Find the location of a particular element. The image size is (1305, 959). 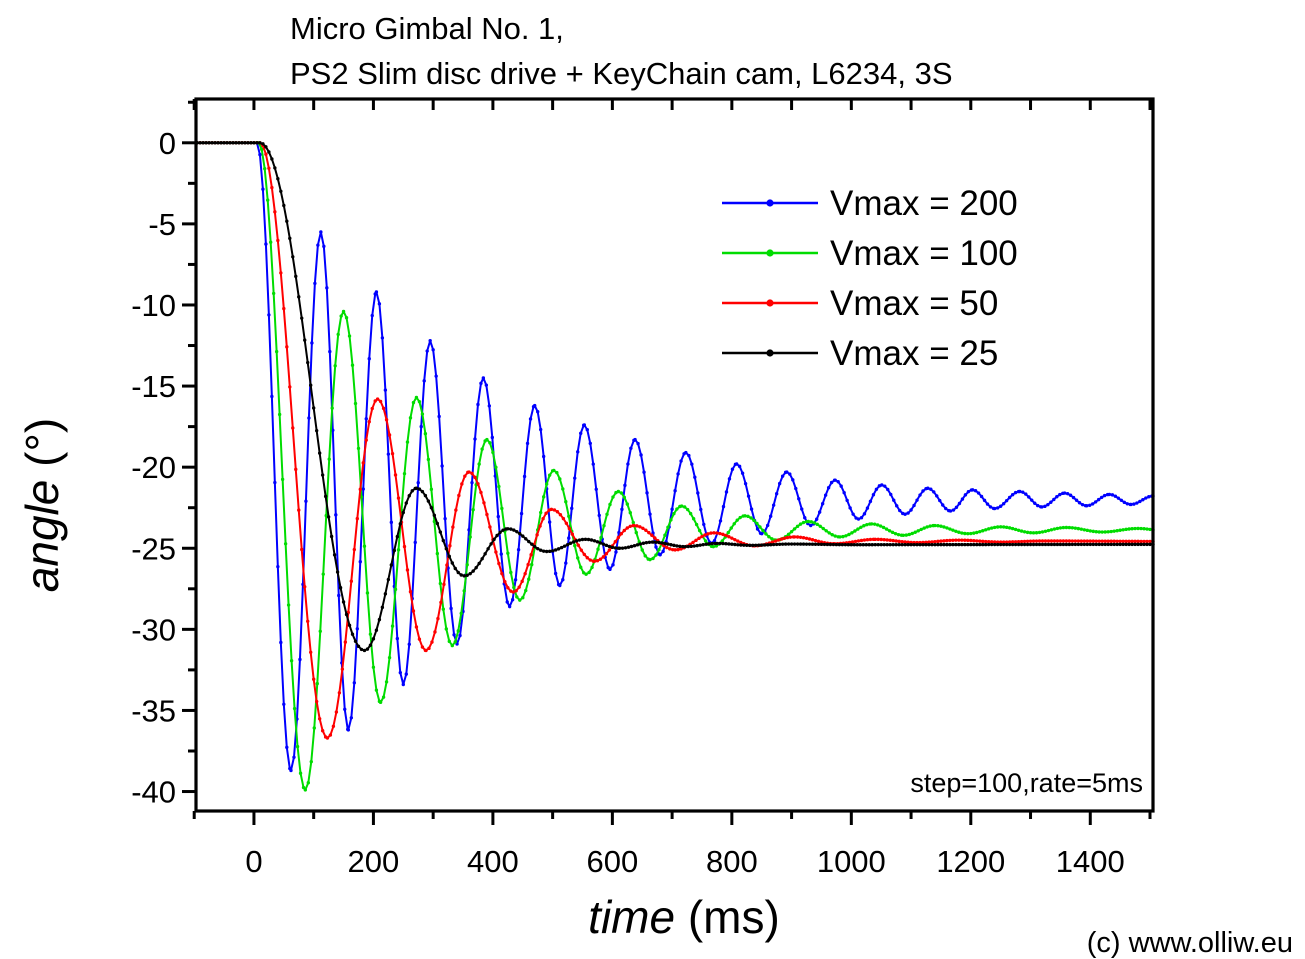

x-axis-title: time (ms) is located at coordinates (684, 917).